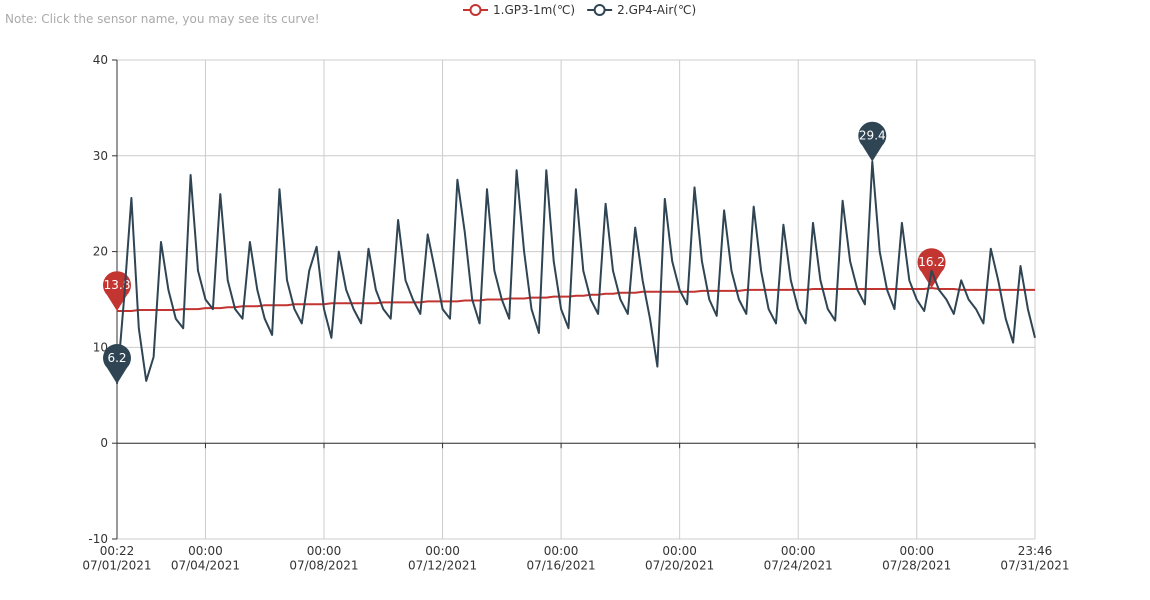  I want to click on x-tick-label: 00:22 07/01/2021, so click(116, 558).